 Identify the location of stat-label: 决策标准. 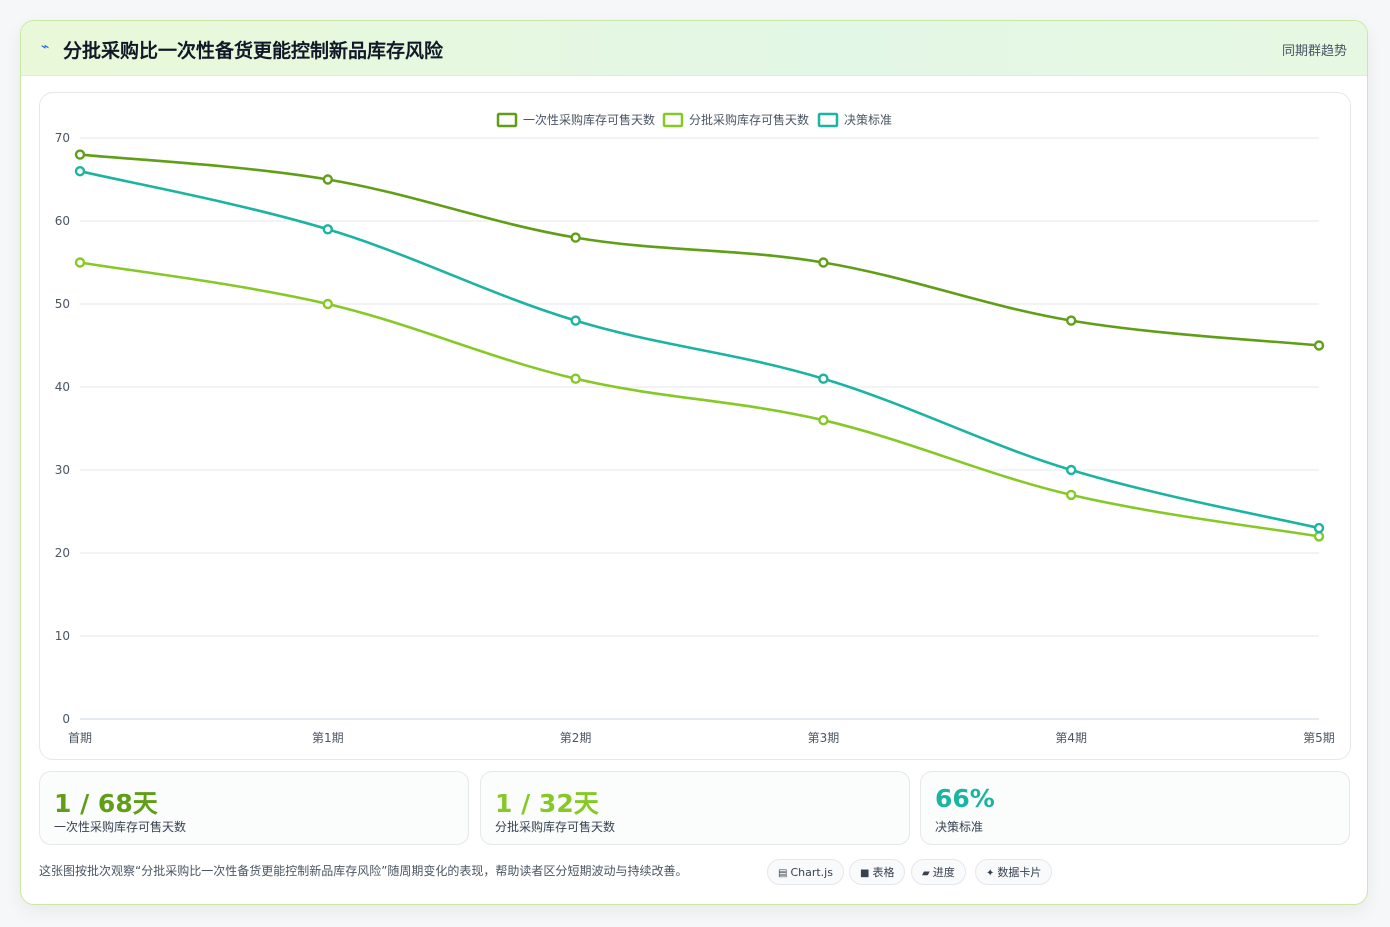
(959, 827).